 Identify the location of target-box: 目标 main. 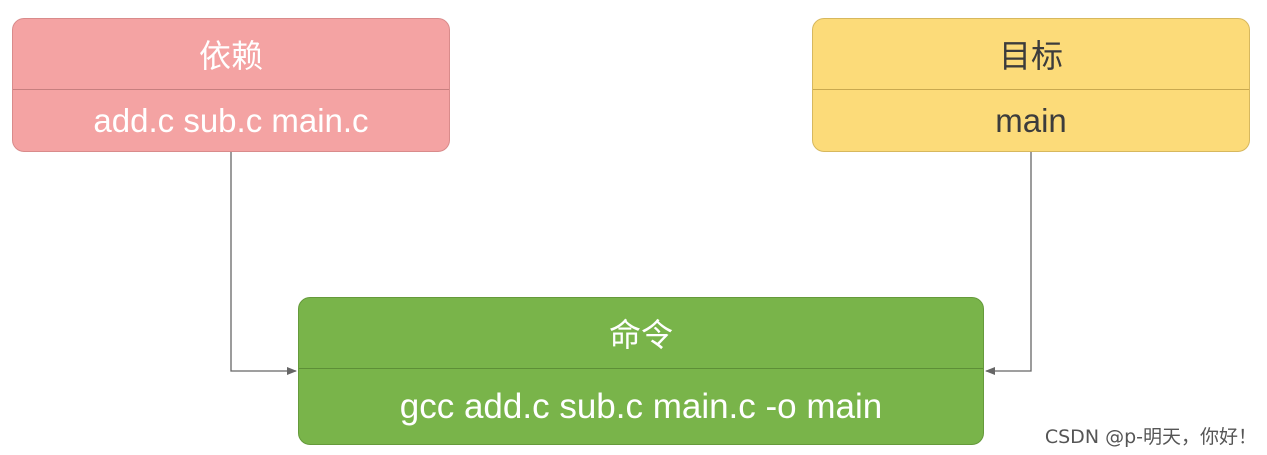
(1031, 85).